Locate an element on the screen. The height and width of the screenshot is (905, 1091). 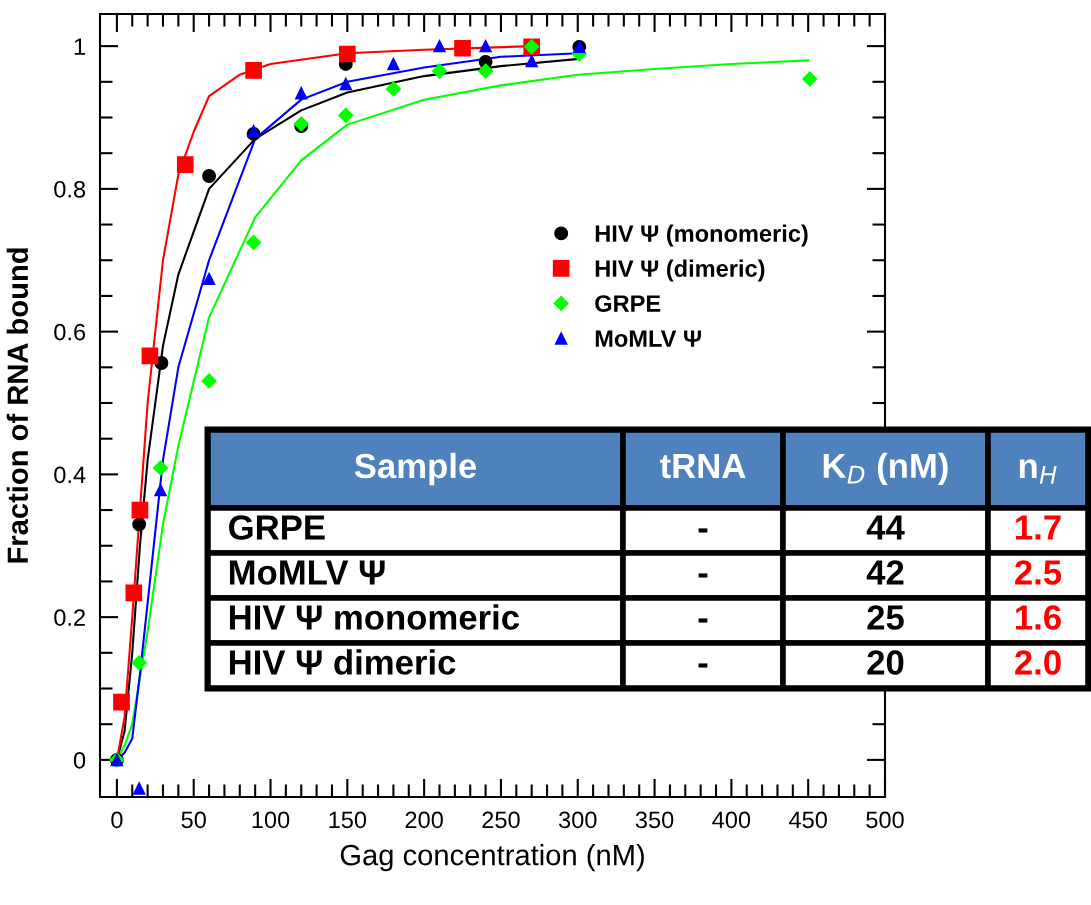
x-tick-label: 200 is located at coordinates (424, 820).